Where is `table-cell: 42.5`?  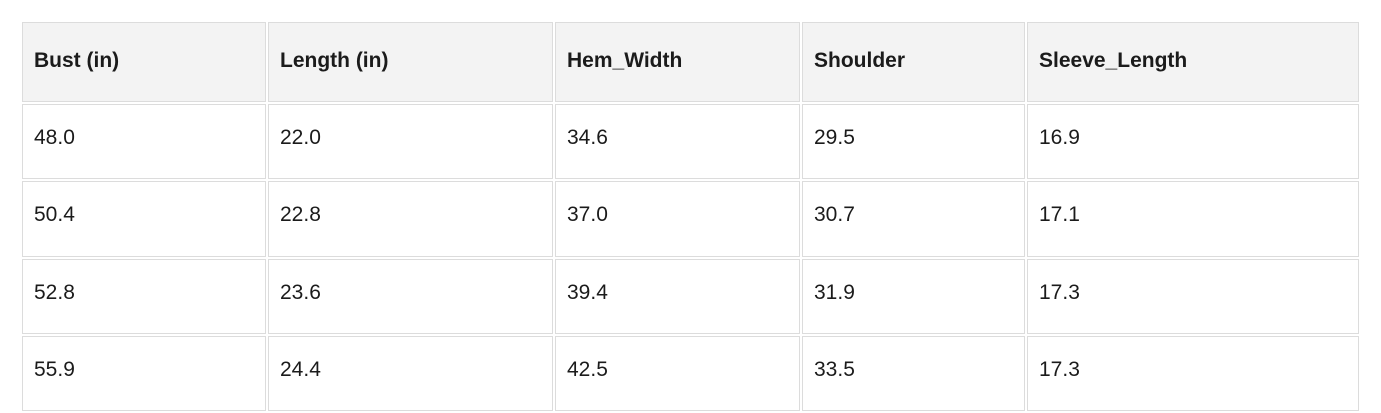
table-cell: 42.5 is located at coordinates (677, 373).